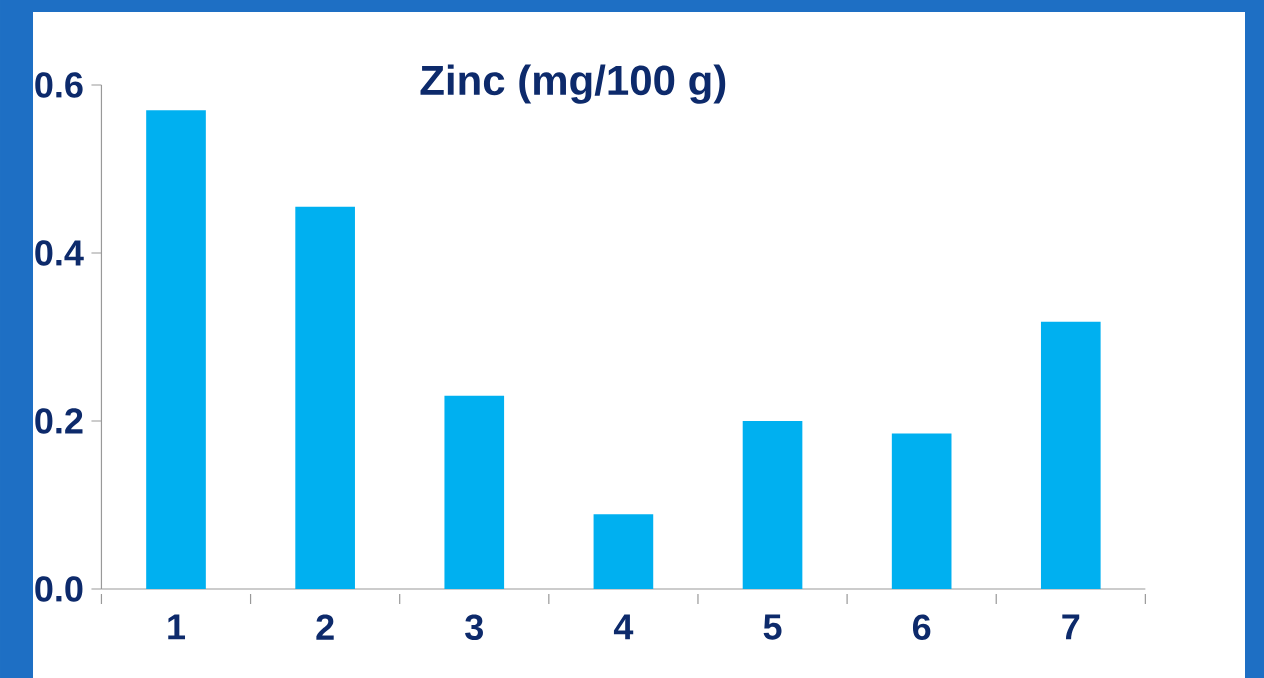  What do you see at coordinates (59, 589) in the screenshot?
I see `y-tick-label: 0.0` at bounding box center [59, 589].